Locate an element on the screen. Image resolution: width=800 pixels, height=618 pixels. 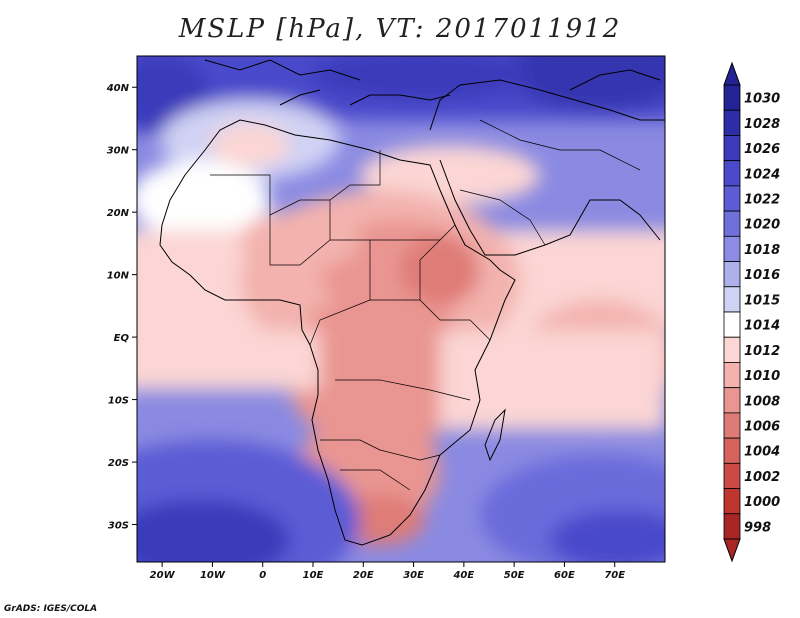
colorbar-label: 1022 is located at coordinates (762, 200).